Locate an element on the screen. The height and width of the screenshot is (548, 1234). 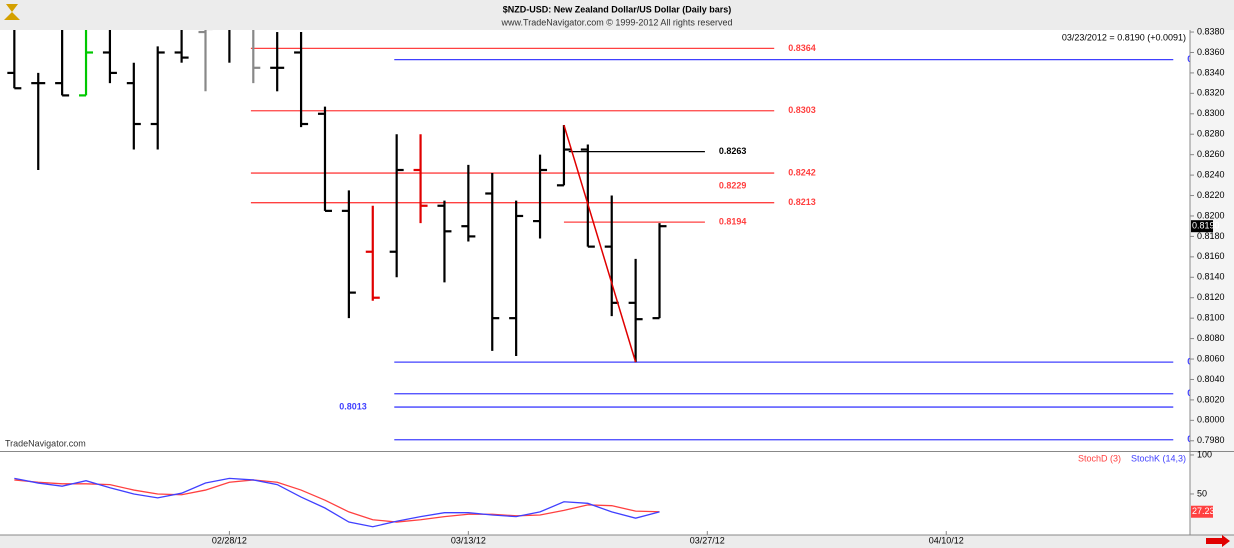
y-tick-label: 0.8060 is located at coordinates (1211, 358).